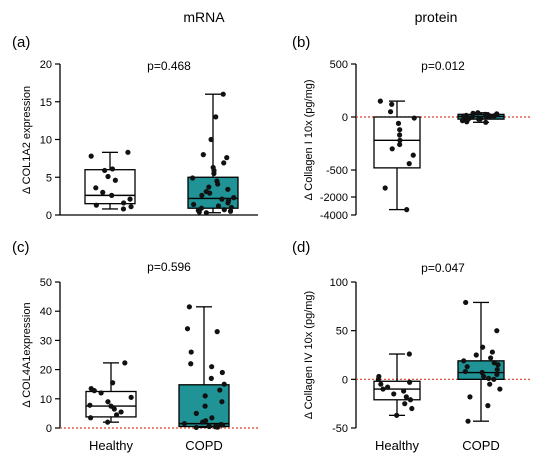 This screenshot has height=464, width=550. I want to click on y-tick-label: 100, so click(339, 283).